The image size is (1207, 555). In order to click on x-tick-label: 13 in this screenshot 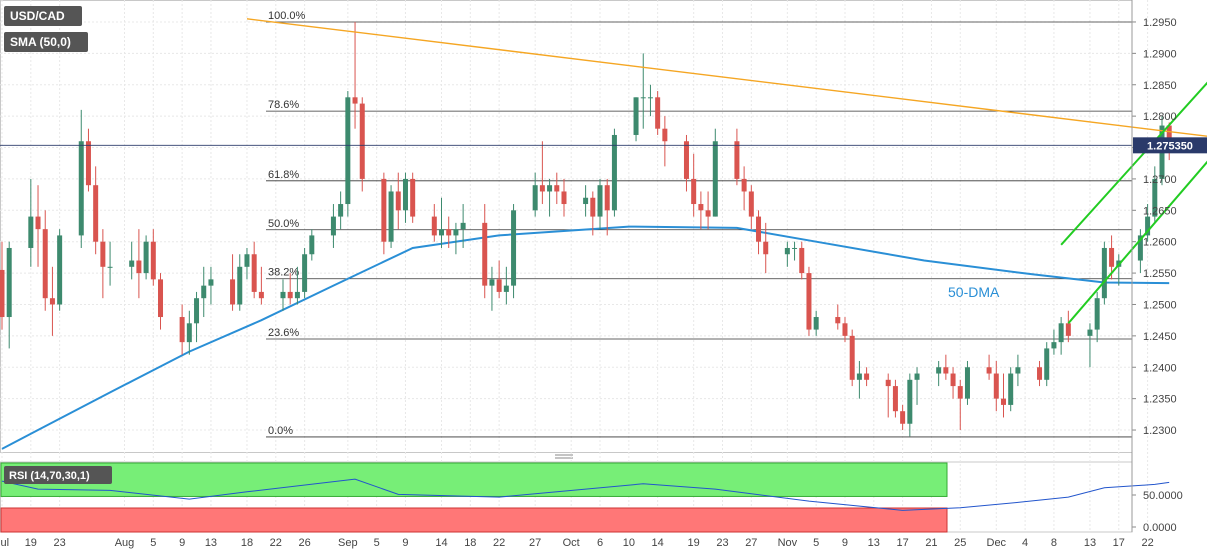, I will do `click(1090, 543)`.